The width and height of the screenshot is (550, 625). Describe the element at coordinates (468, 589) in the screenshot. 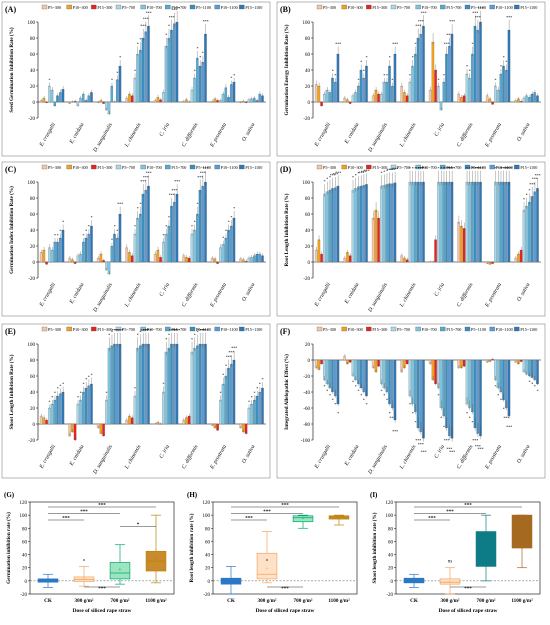

I see `sig-label-bottom: ***` at that location.